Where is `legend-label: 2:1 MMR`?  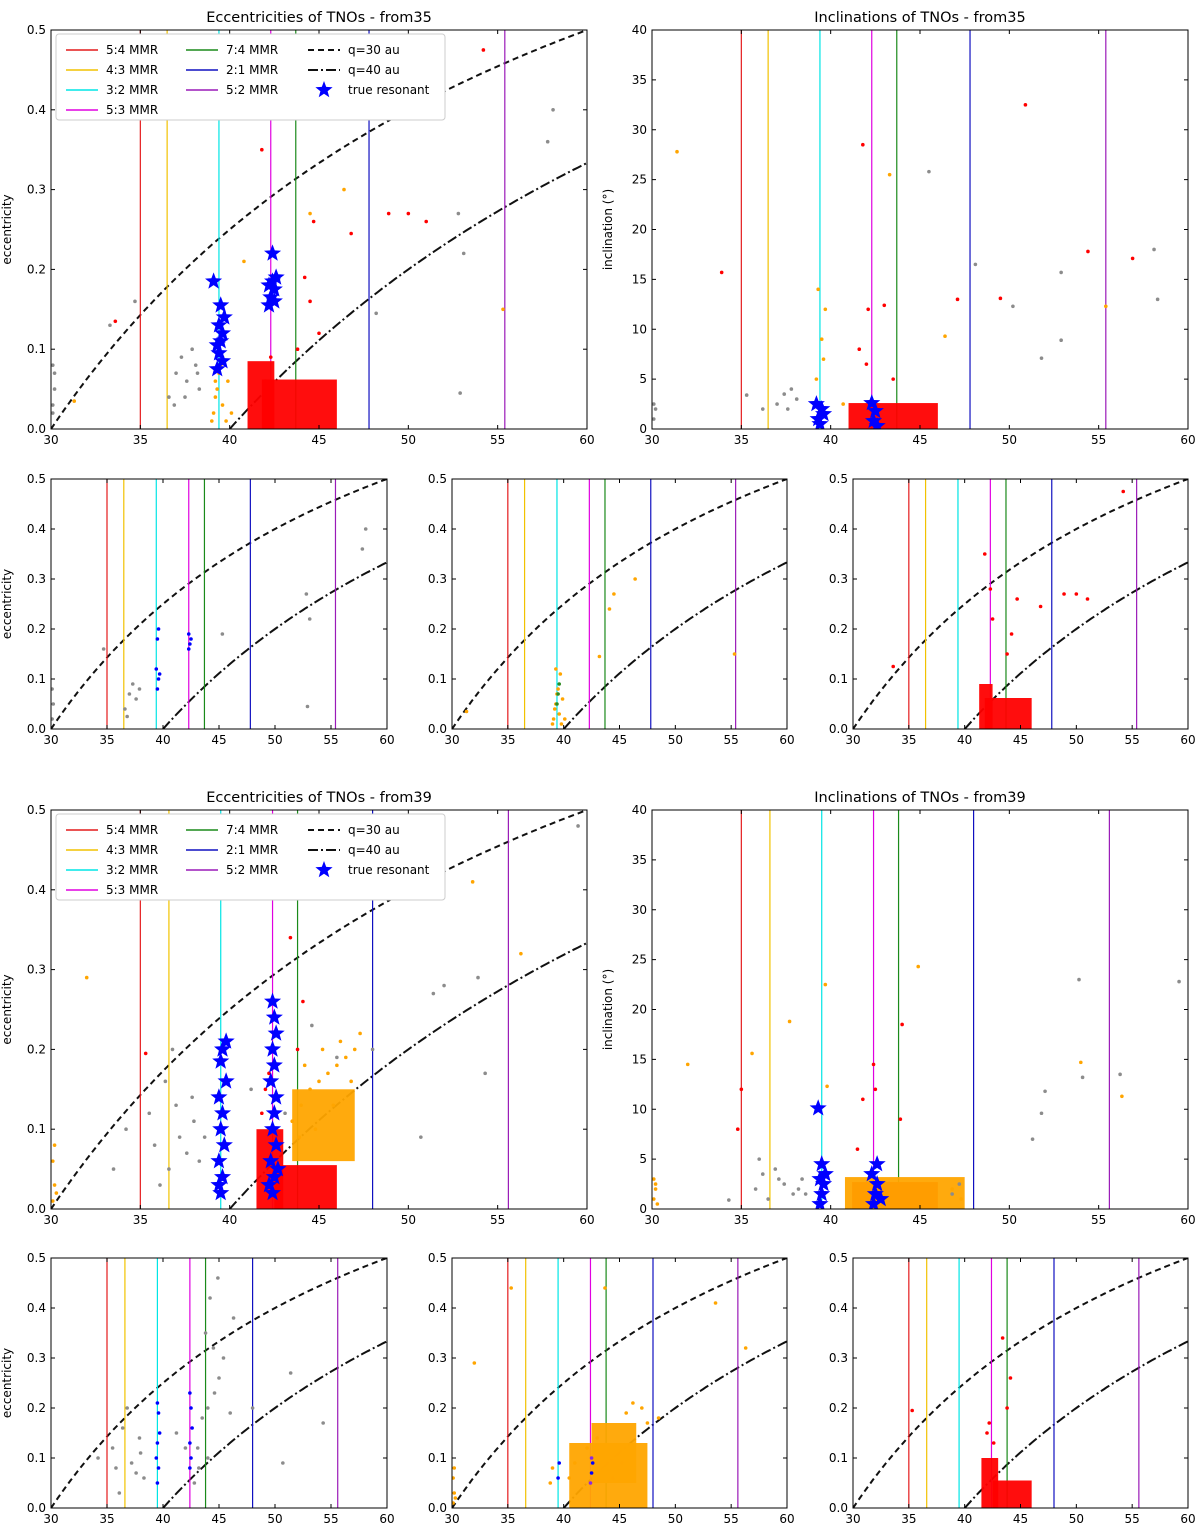
legend-label: 2:1 MMR is located at coordinates (252, 850).